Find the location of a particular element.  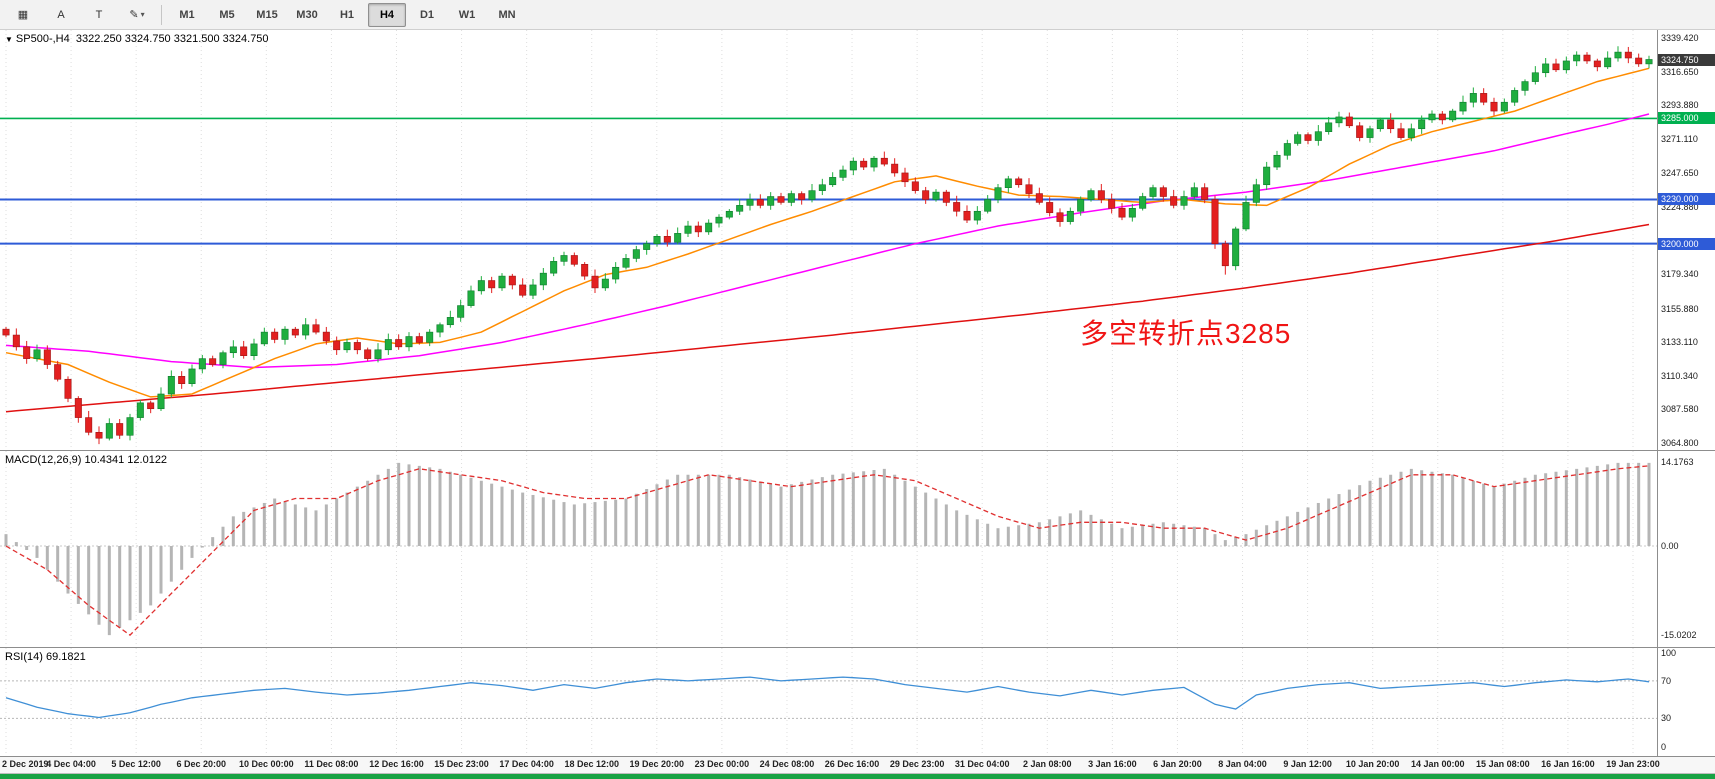

axis-tick: 3087.580 is located at coordinates (1680, 409).